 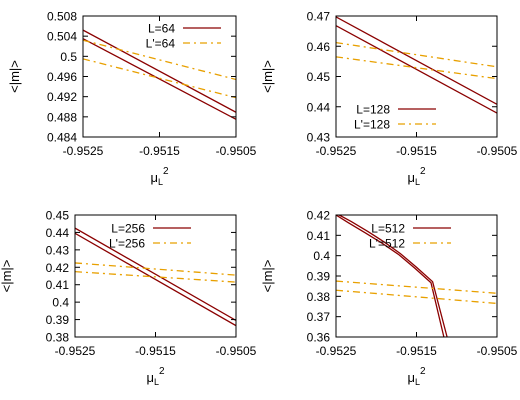 I want to click on legend-label-2: L'=64, so click(x=161, y=44).